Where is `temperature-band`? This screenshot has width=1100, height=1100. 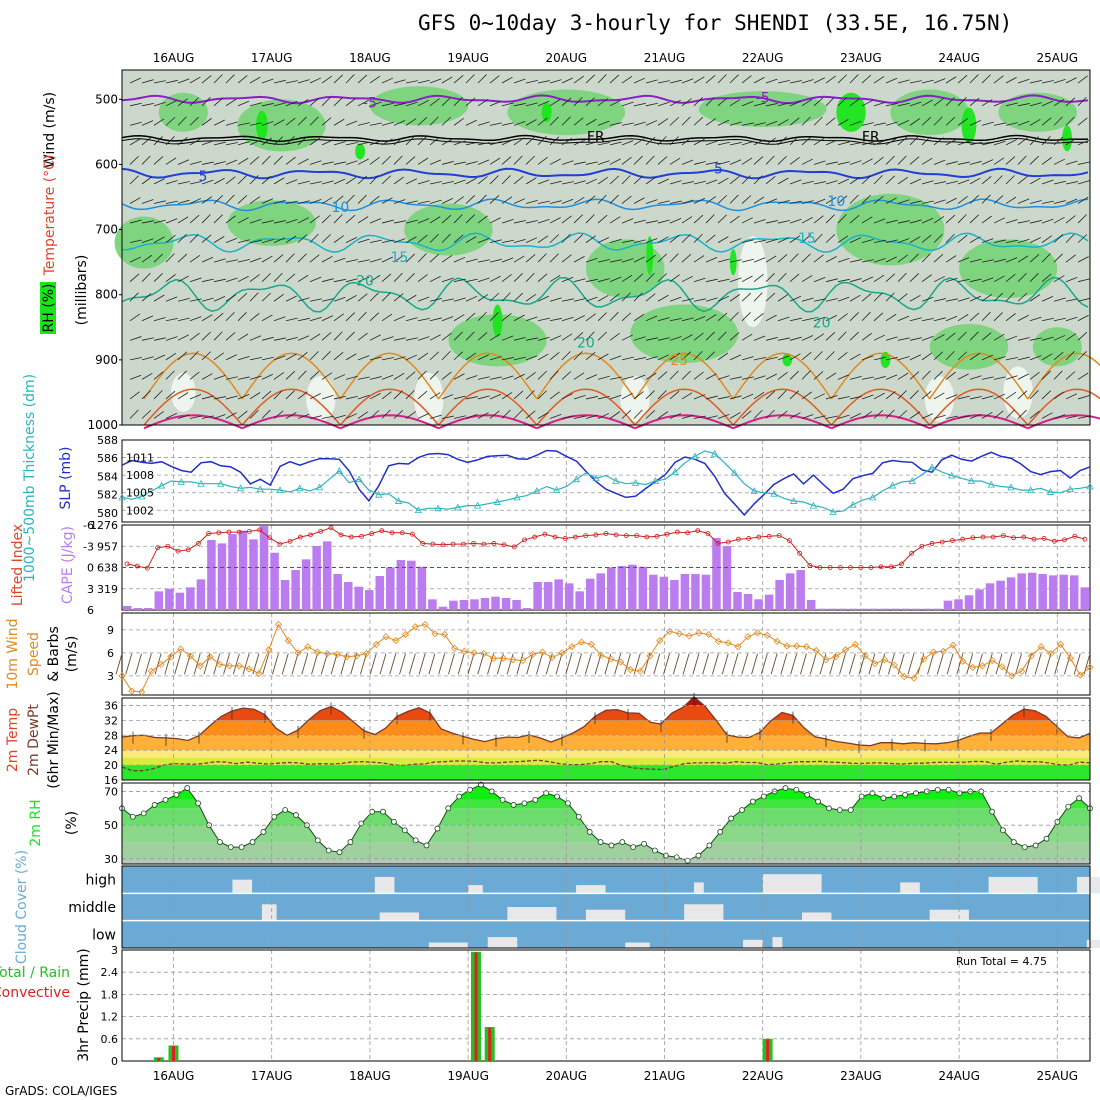
temperature-band is located at coordinates (606, 772).